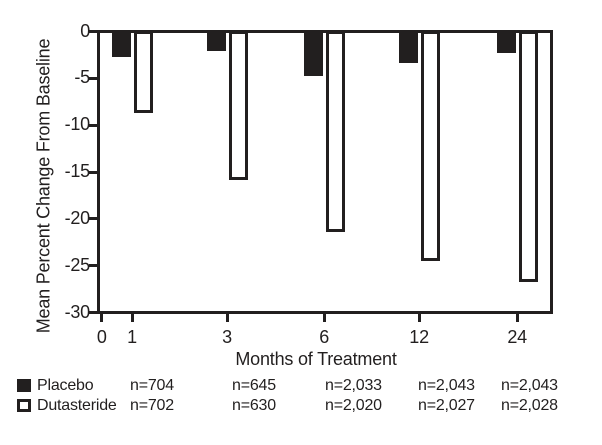  Describe the element at coordinates (446, 405) in the screenshot. I see `legend-count-dutasteride-12: n=2,027` at that location.